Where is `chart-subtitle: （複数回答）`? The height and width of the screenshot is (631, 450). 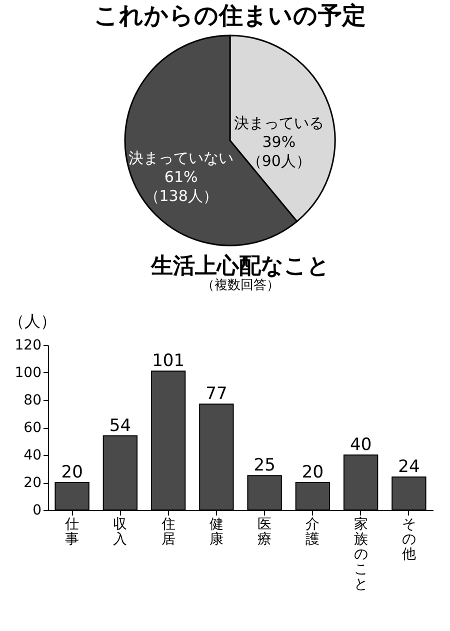 chart-subtitle: （複数回答） is located at coordinates (241, 285).